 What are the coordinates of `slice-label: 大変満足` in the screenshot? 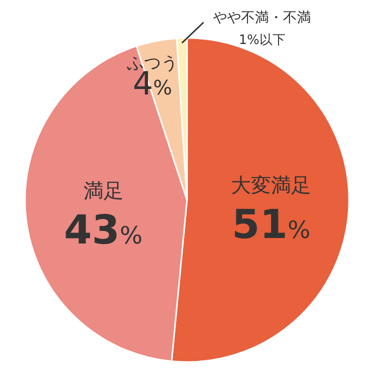 It's located at (271, 185).